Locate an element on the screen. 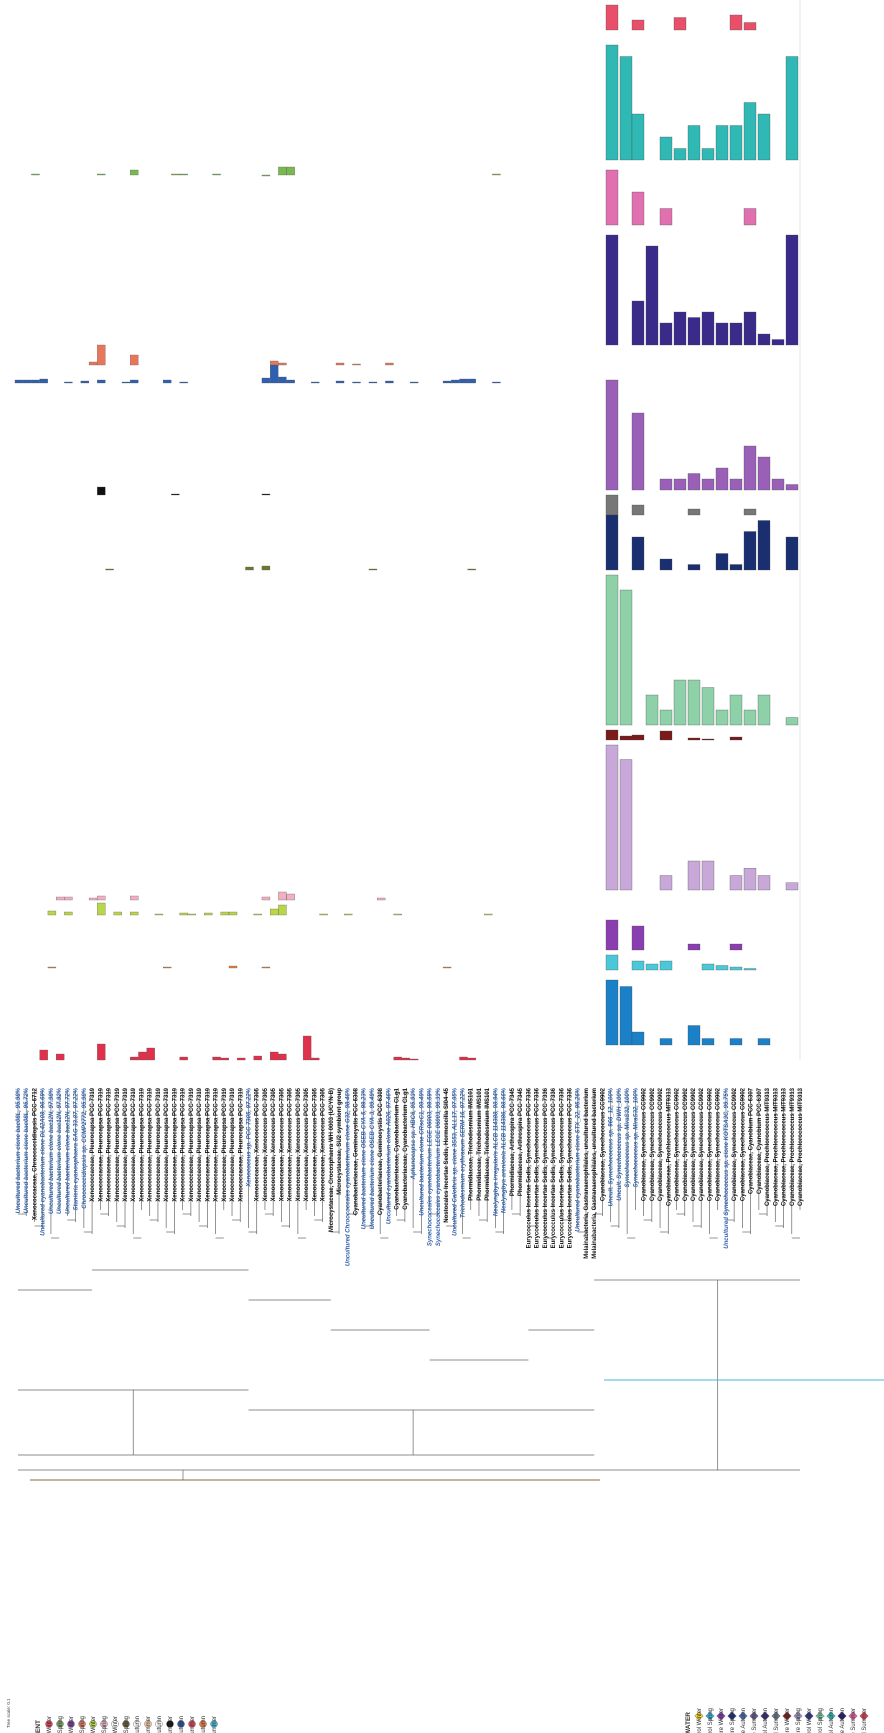 The image size is (884, 1733). tip-label: Microcystaceae, SU2 symbiont group is located at coordinates (340, 1141).